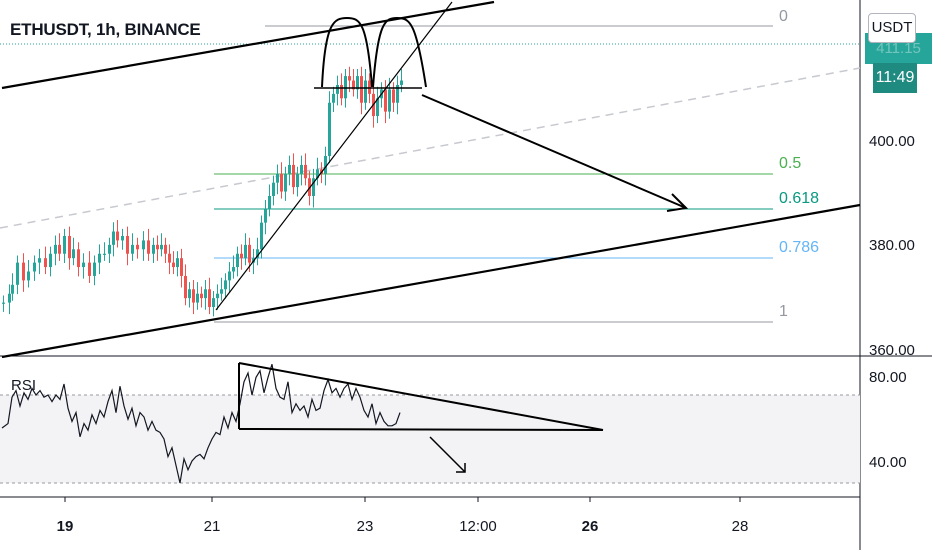 The height and width of the screenshot is (550, 932). I want to click on rsi-triangle-top, so click(421, 396).